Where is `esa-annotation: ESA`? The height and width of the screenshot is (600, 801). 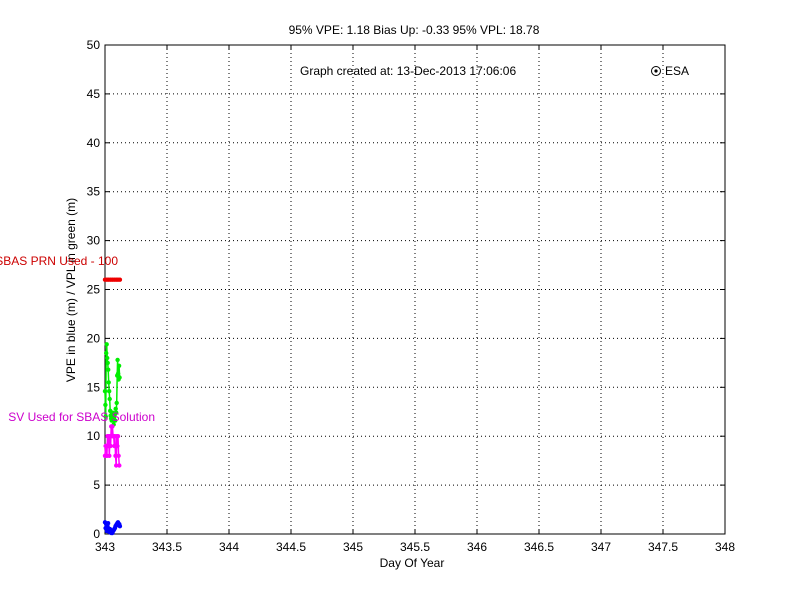
esa-annotation: ESA is located at coordinates (670, 71).